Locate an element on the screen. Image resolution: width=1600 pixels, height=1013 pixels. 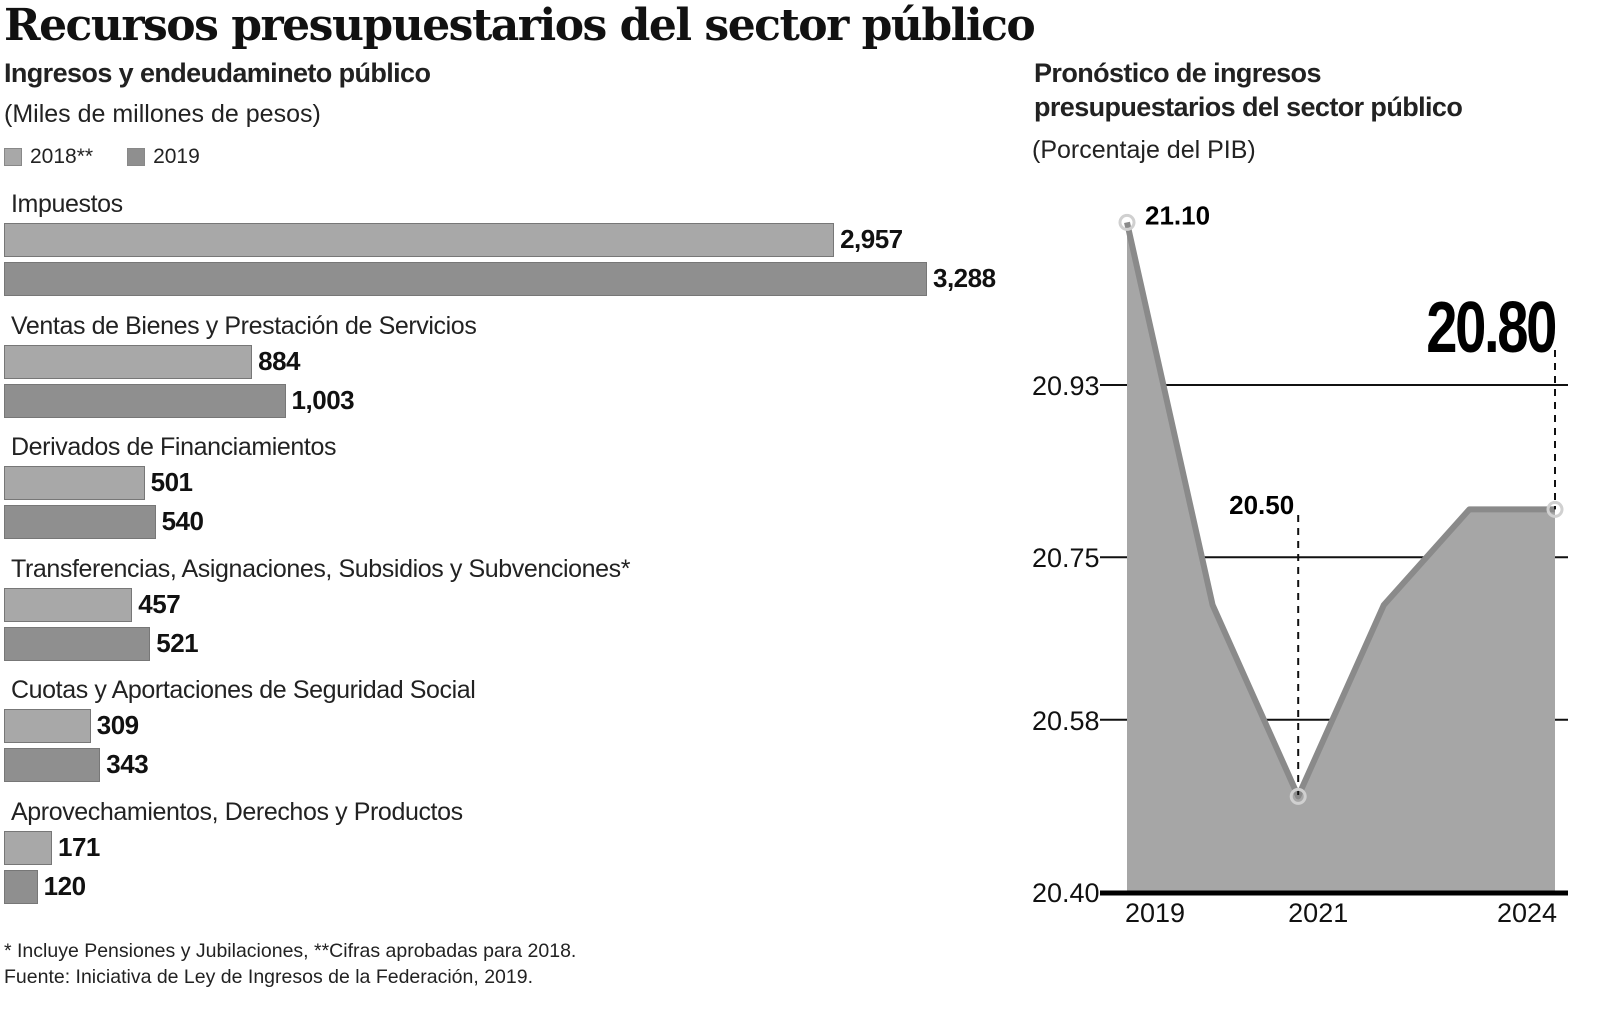
bar-chart-title: Ingresos y endeudamineto público is located at coordinates (217, 73).